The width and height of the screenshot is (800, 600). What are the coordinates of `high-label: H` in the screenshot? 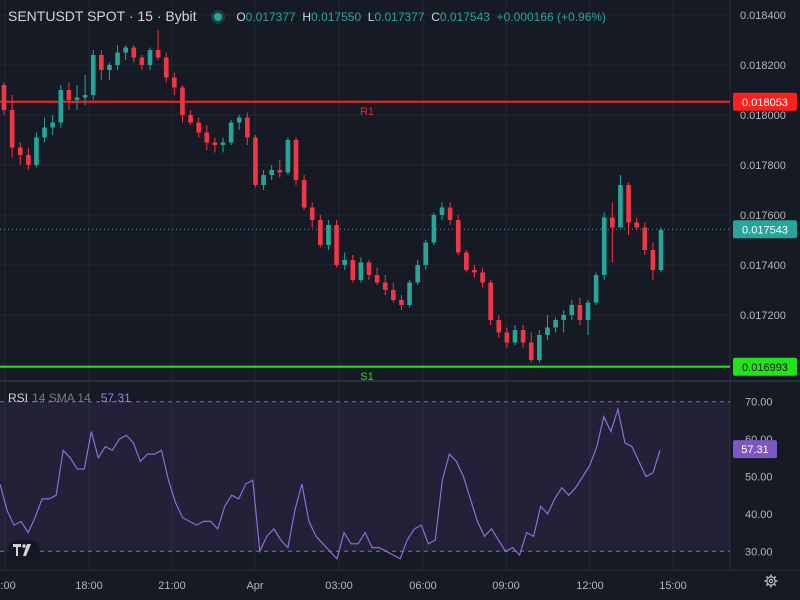 It's located at (307, 17).